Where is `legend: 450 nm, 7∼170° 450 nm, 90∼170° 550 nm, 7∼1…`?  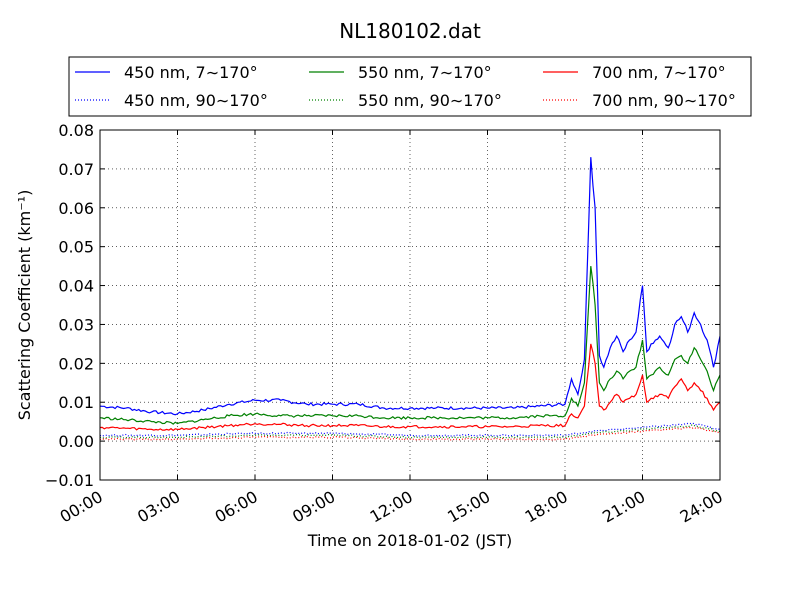 legend: 450 nm, 7∼170° 450 nm, 90∼170° 550 nm, 7∼1… is located at coordinates (410, 86).